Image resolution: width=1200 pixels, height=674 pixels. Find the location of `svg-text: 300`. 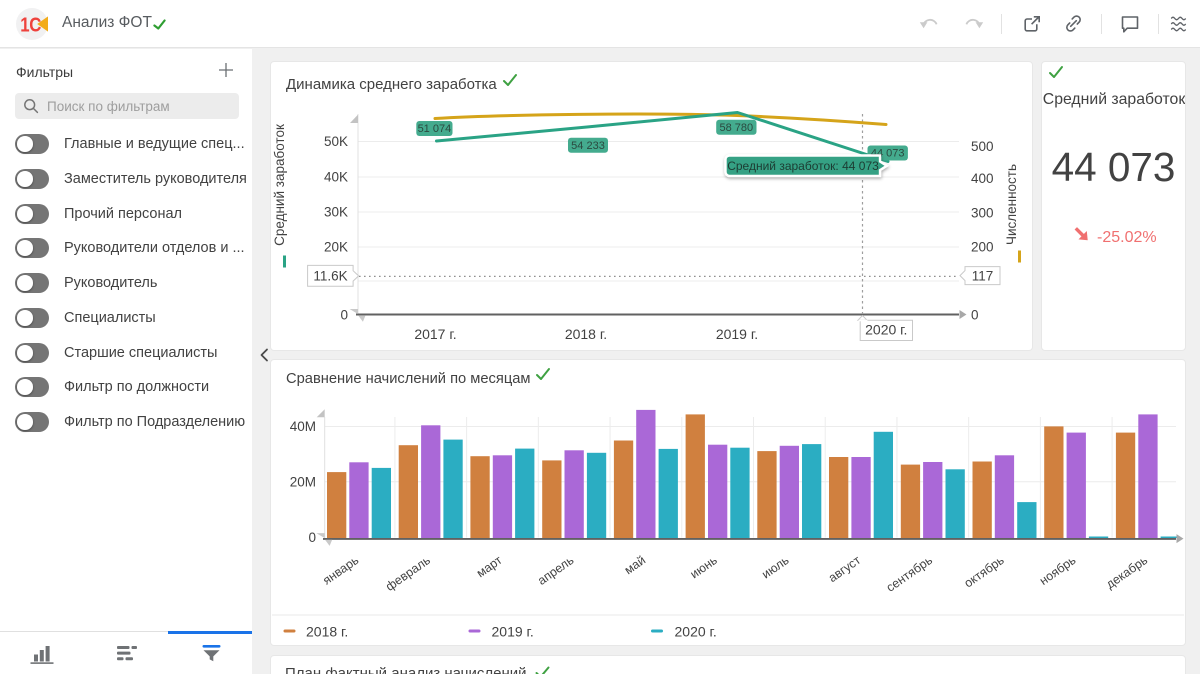

svg-text: 300 is located at coordinates (982, 213).